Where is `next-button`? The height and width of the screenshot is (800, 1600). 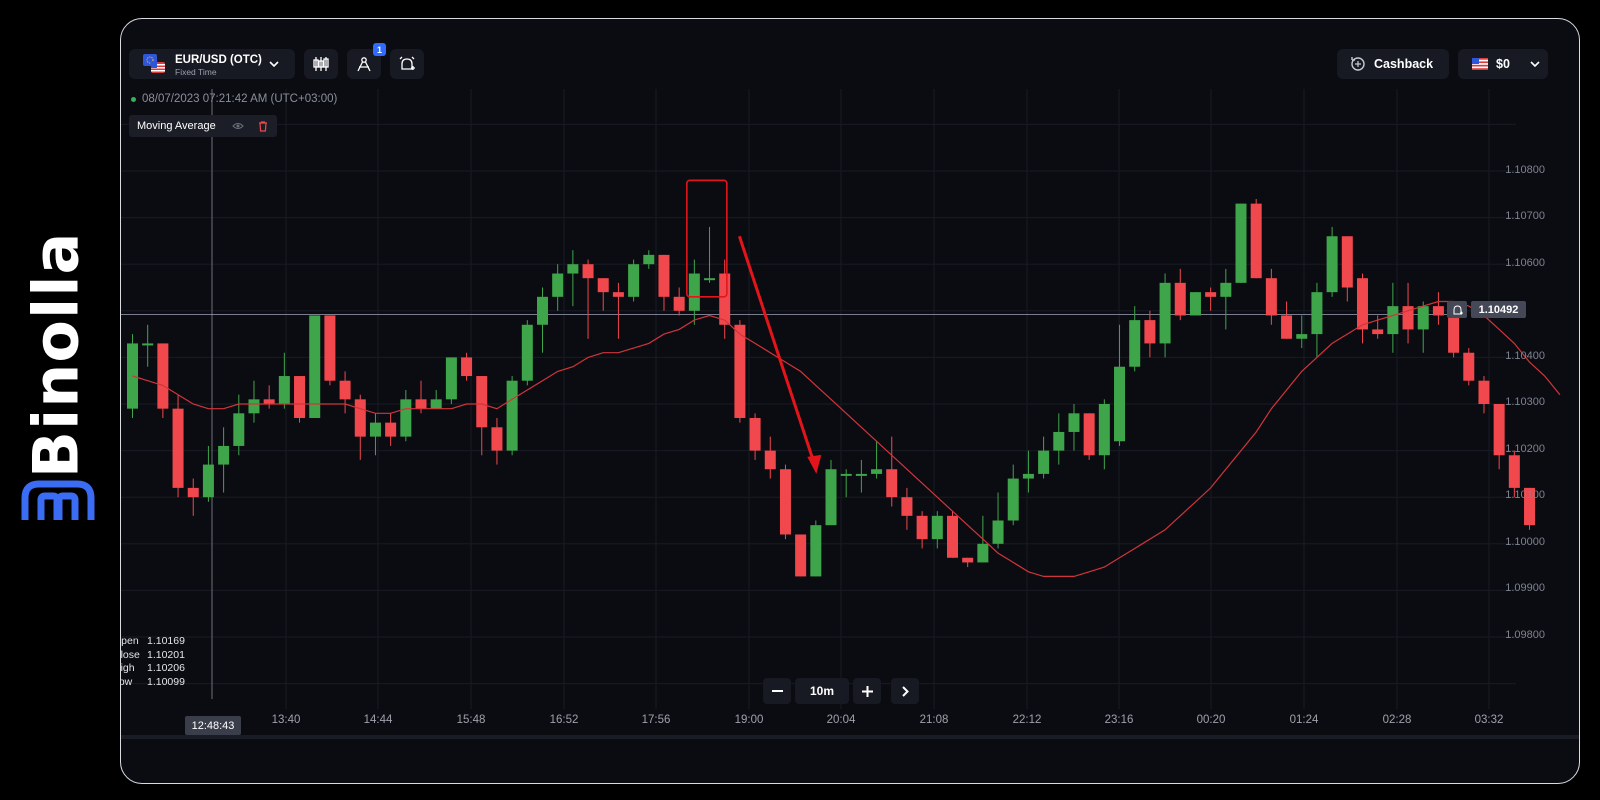
next-button is located at coordinates (905, 691).